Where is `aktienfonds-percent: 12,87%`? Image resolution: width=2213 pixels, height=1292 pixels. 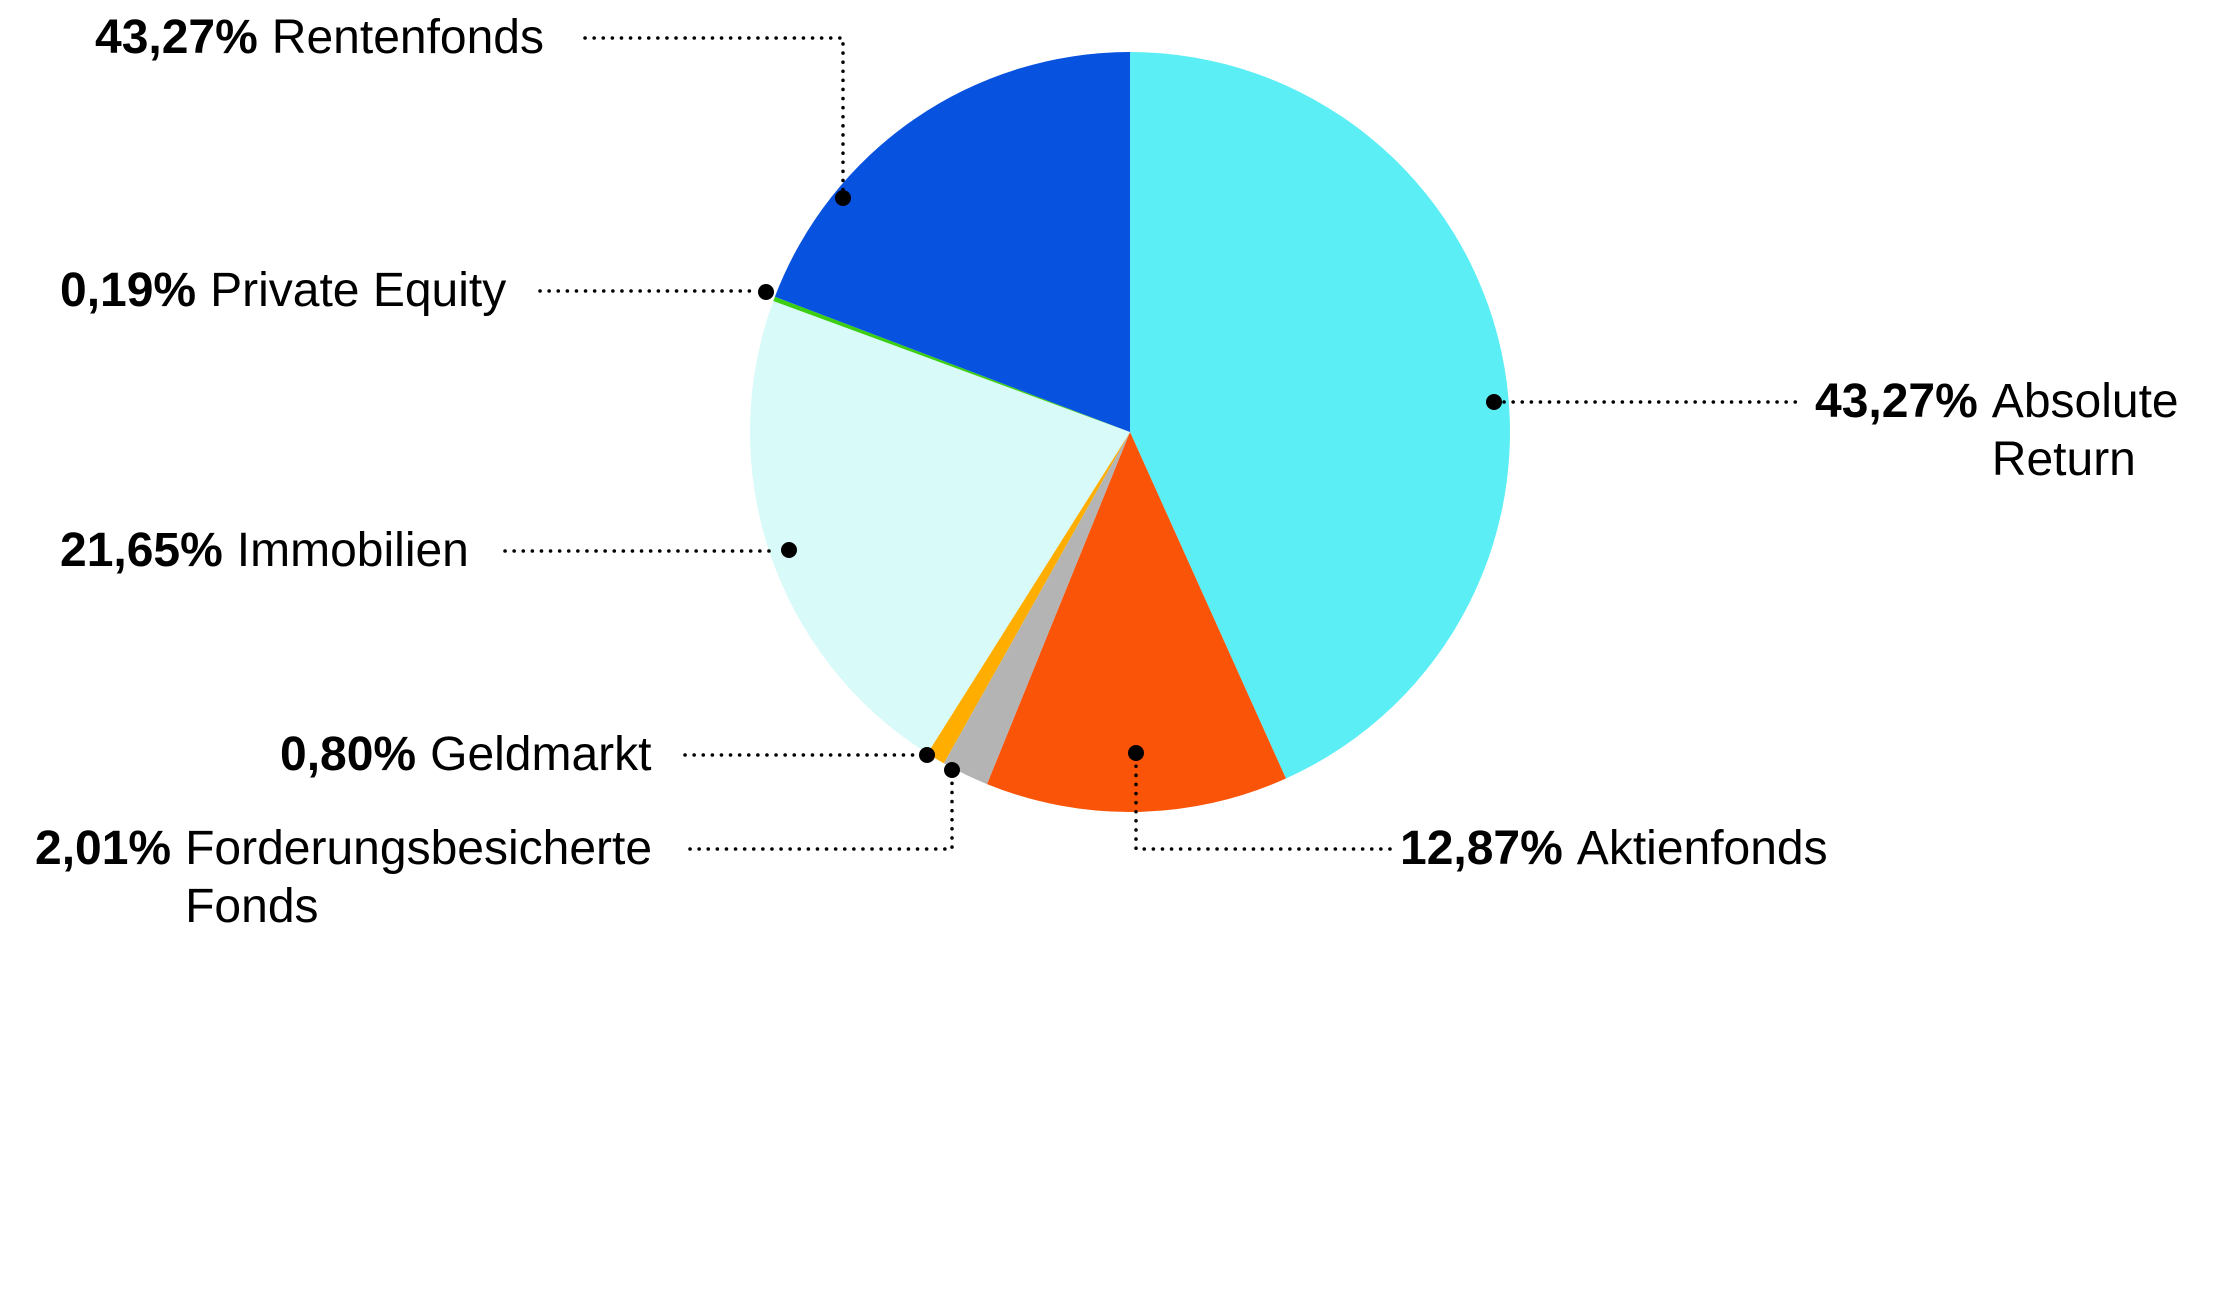
aktienfonds-percent: 12,87% is located at coordinates (1481, 848).